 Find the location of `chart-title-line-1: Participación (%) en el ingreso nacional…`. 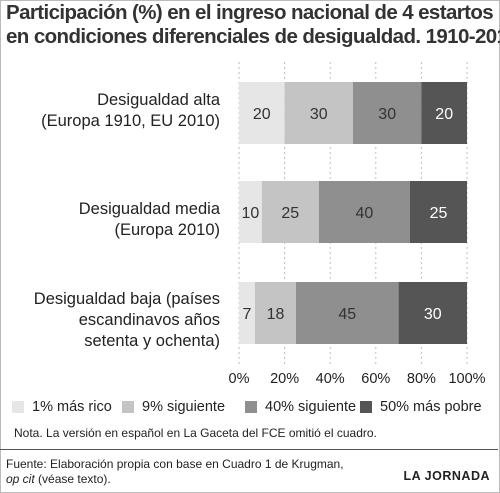

chart-title-line-1: Participación (%) en el ingreso nacional… is located at coordinates (250, 12).